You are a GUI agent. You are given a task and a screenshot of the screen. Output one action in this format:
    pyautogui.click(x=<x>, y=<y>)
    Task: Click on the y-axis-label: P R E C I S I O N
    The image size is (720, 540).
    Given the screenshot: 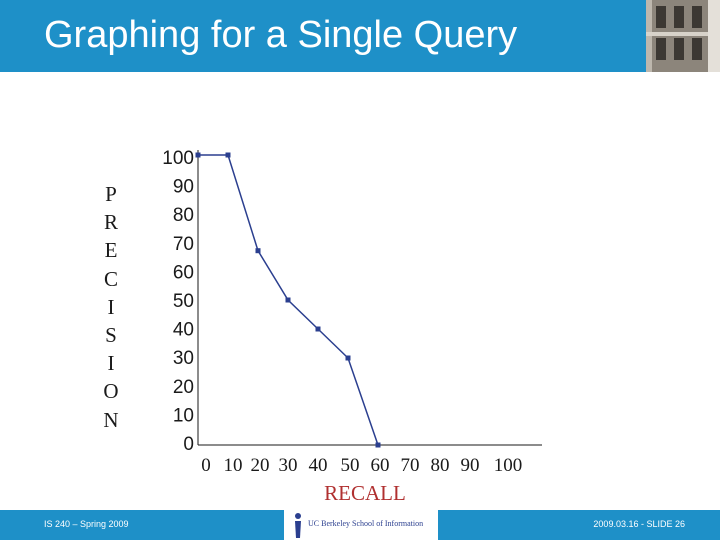 What is the action you would take?
    pyautogui.click(x=111, y=307)
    